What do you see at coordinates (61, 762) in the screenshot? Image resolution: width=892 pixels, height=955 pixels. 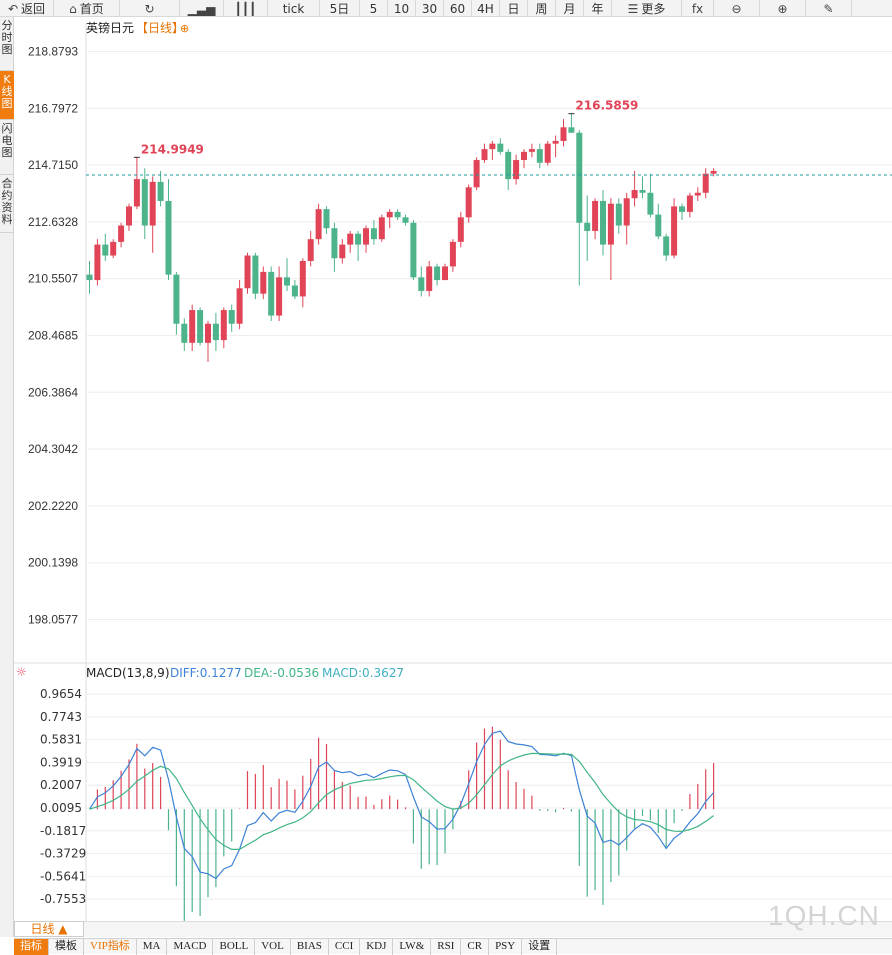 I see `macd-tick-label: 0.3919` at bounding box center [61, 762].